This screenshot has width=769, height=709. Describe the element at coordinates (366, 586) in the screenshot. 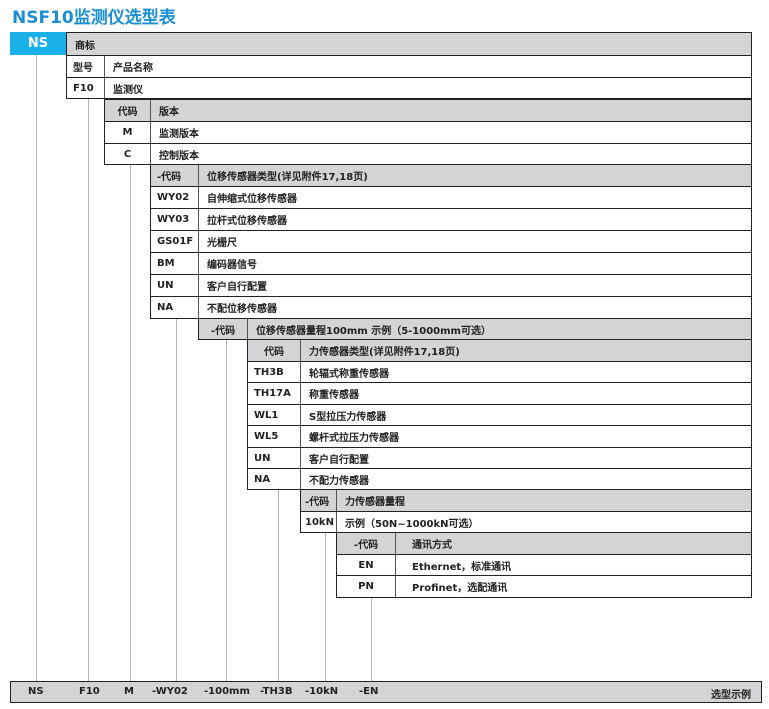

I see `code-cell: PN` at that location.